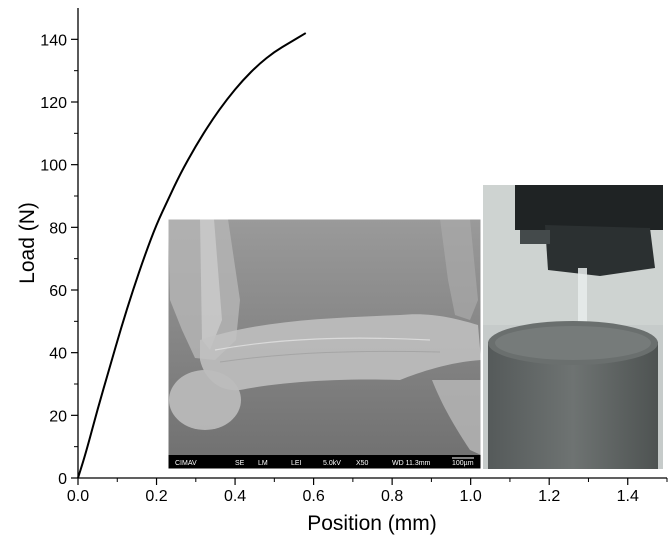  Describe the element at coordinates (235, 496) in the screenshot. I see `x-tick-label: 0.4` at that location.